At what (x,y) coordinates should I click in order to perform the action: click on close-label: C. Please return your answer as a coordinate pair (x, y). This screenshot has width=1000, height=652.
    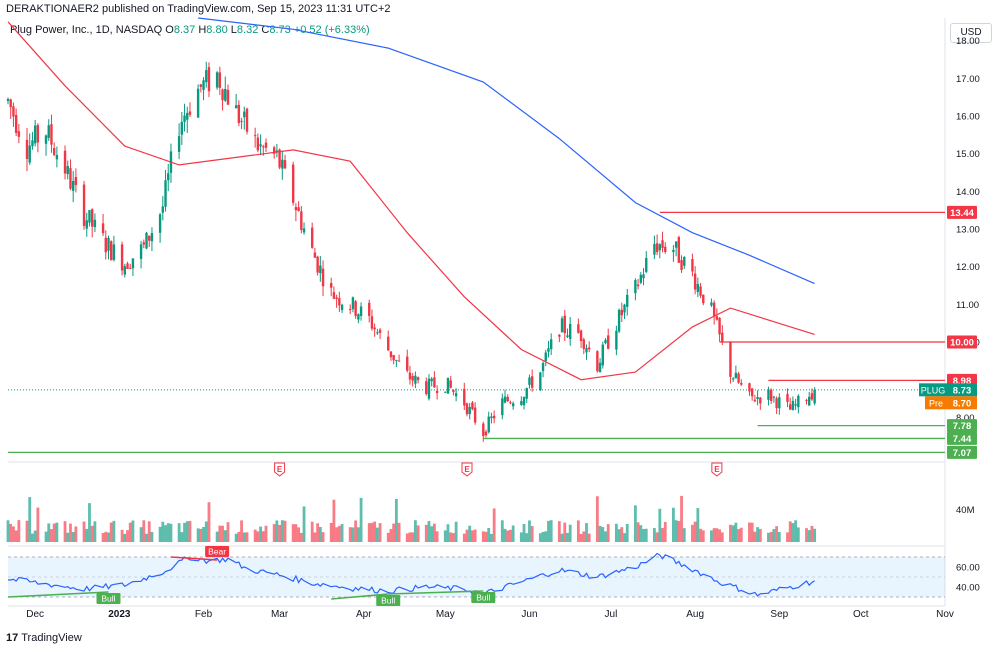
    Looking at the image, I should click on (265, 30).